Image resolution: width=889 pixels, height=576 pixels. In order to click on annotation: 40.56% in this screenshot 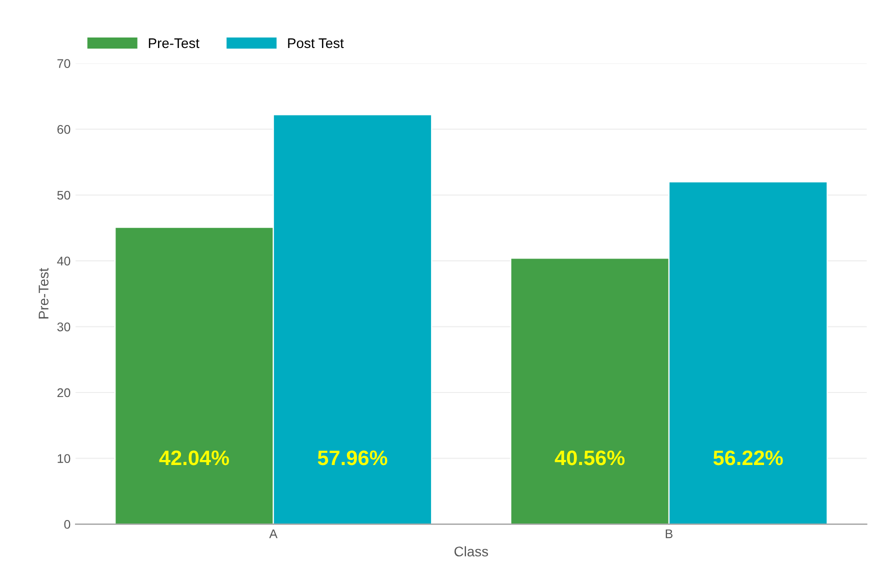, I will do `click(589, 458)`.